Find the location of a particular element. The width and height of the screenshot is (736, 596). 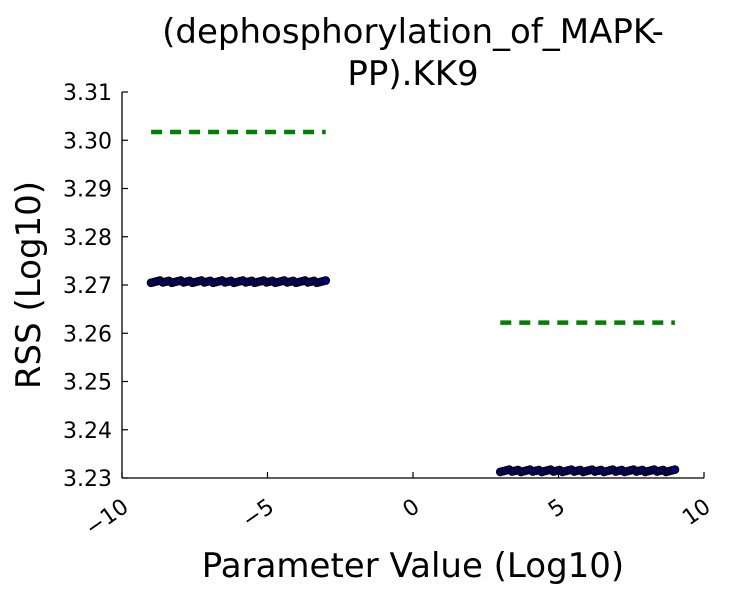

x-tick-label: 0 is located at coordinates (412, 508).